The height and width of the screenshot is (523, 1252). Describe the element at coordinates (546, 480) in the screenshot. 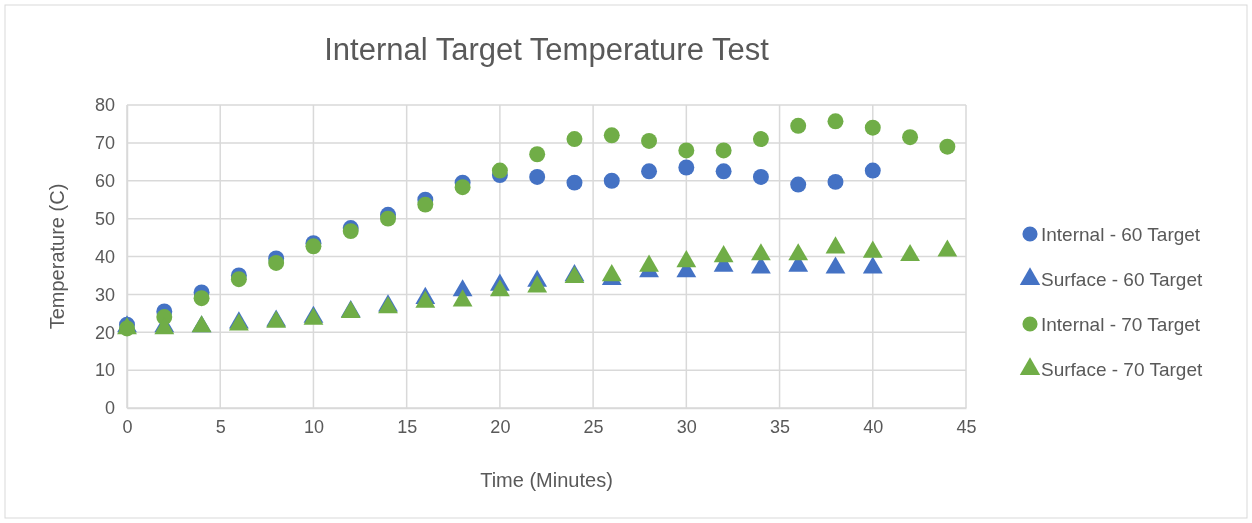

I see `x-axis-title: Time (Minutes)` at that location.